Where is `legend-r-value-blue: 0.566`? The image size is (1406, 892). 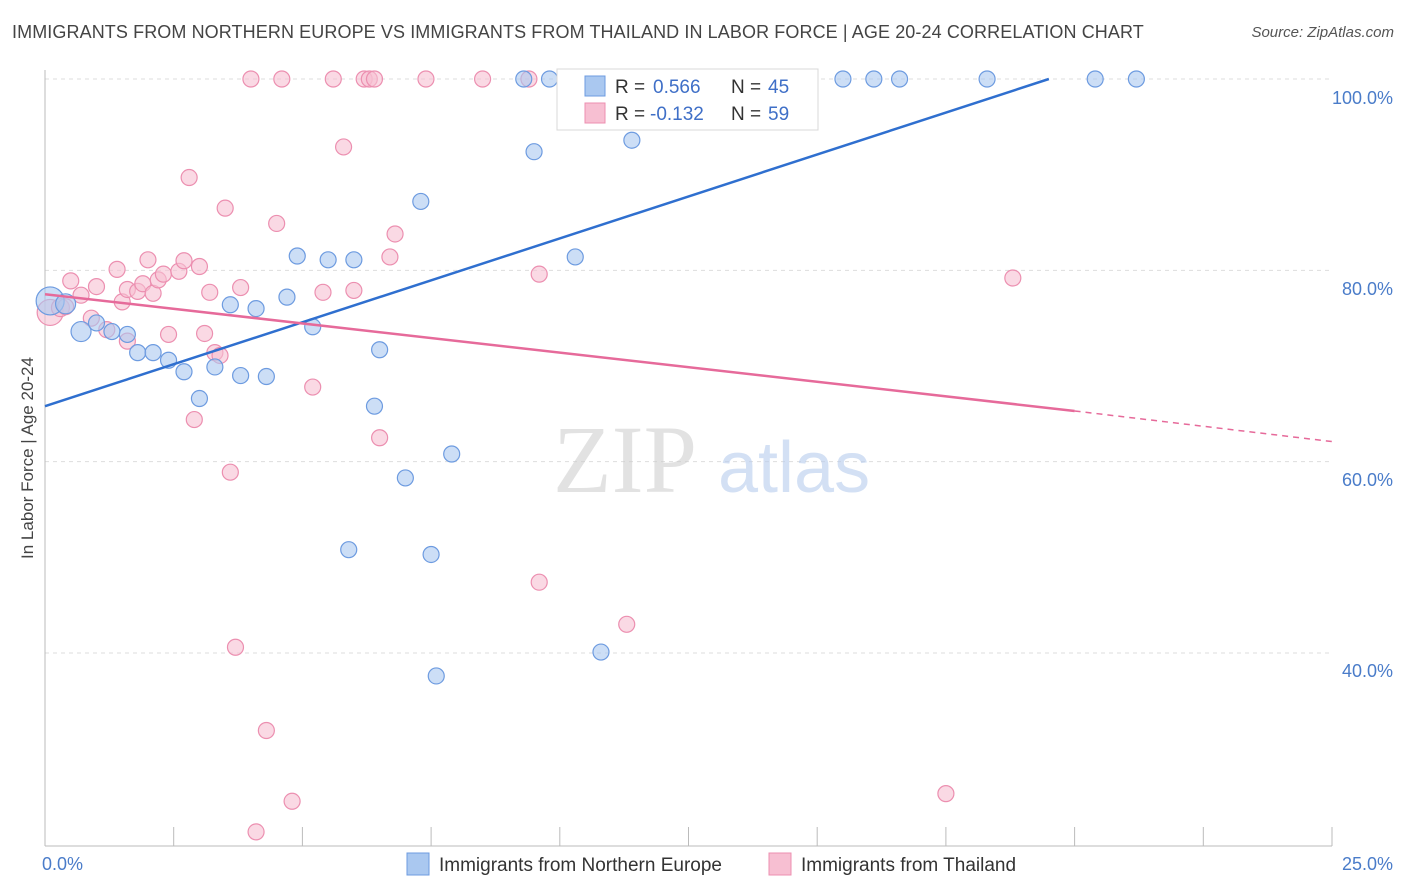 legend-r-value-blue: 0.566 is located at coordinates (677, 87).